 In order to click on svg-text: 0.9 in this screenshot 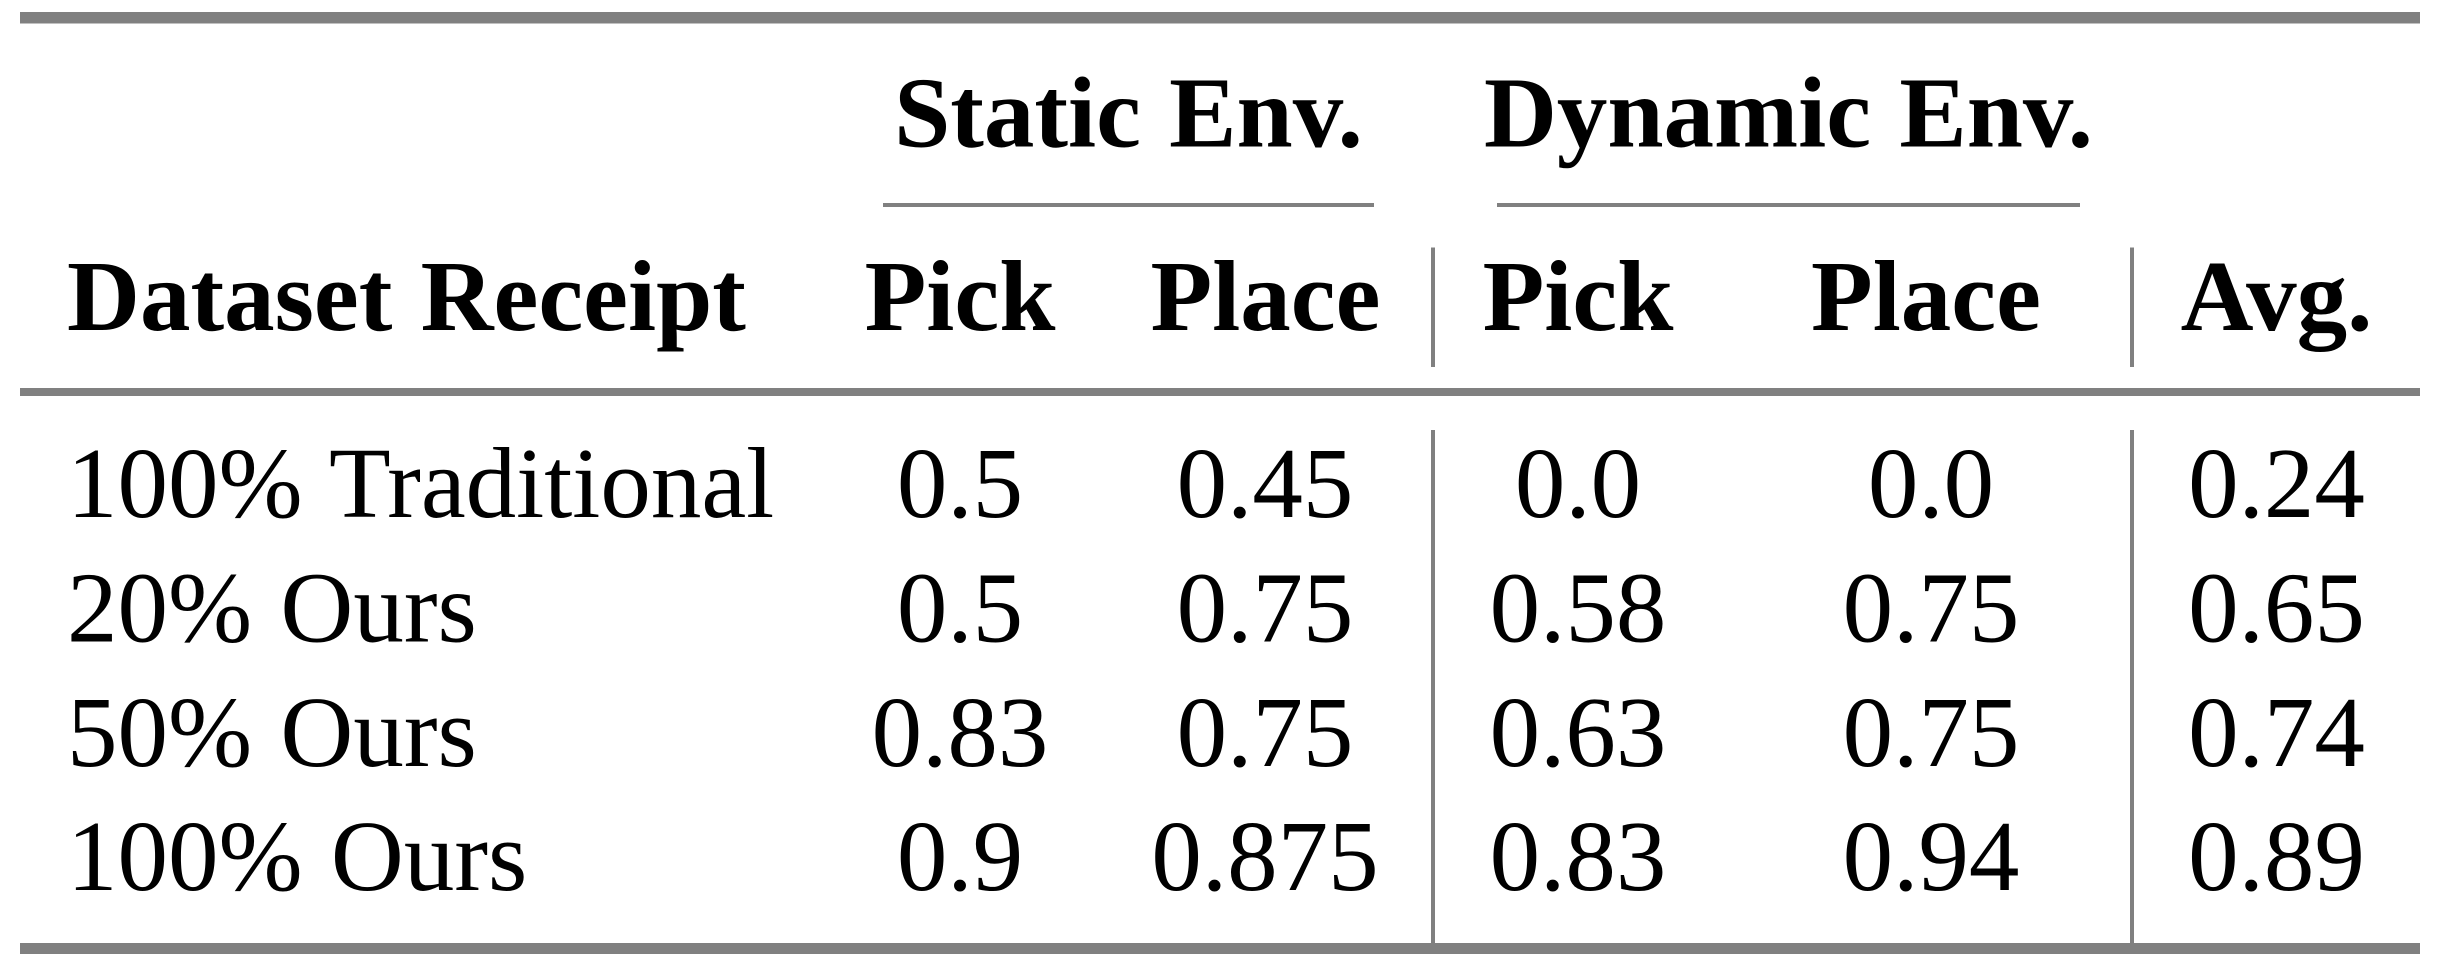, I will do `click(960, 856)`.